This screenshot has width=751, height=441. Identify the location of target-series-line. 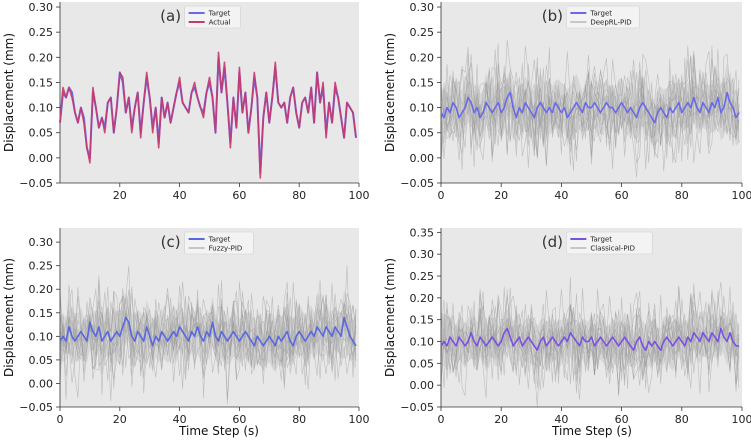
(590, 107).